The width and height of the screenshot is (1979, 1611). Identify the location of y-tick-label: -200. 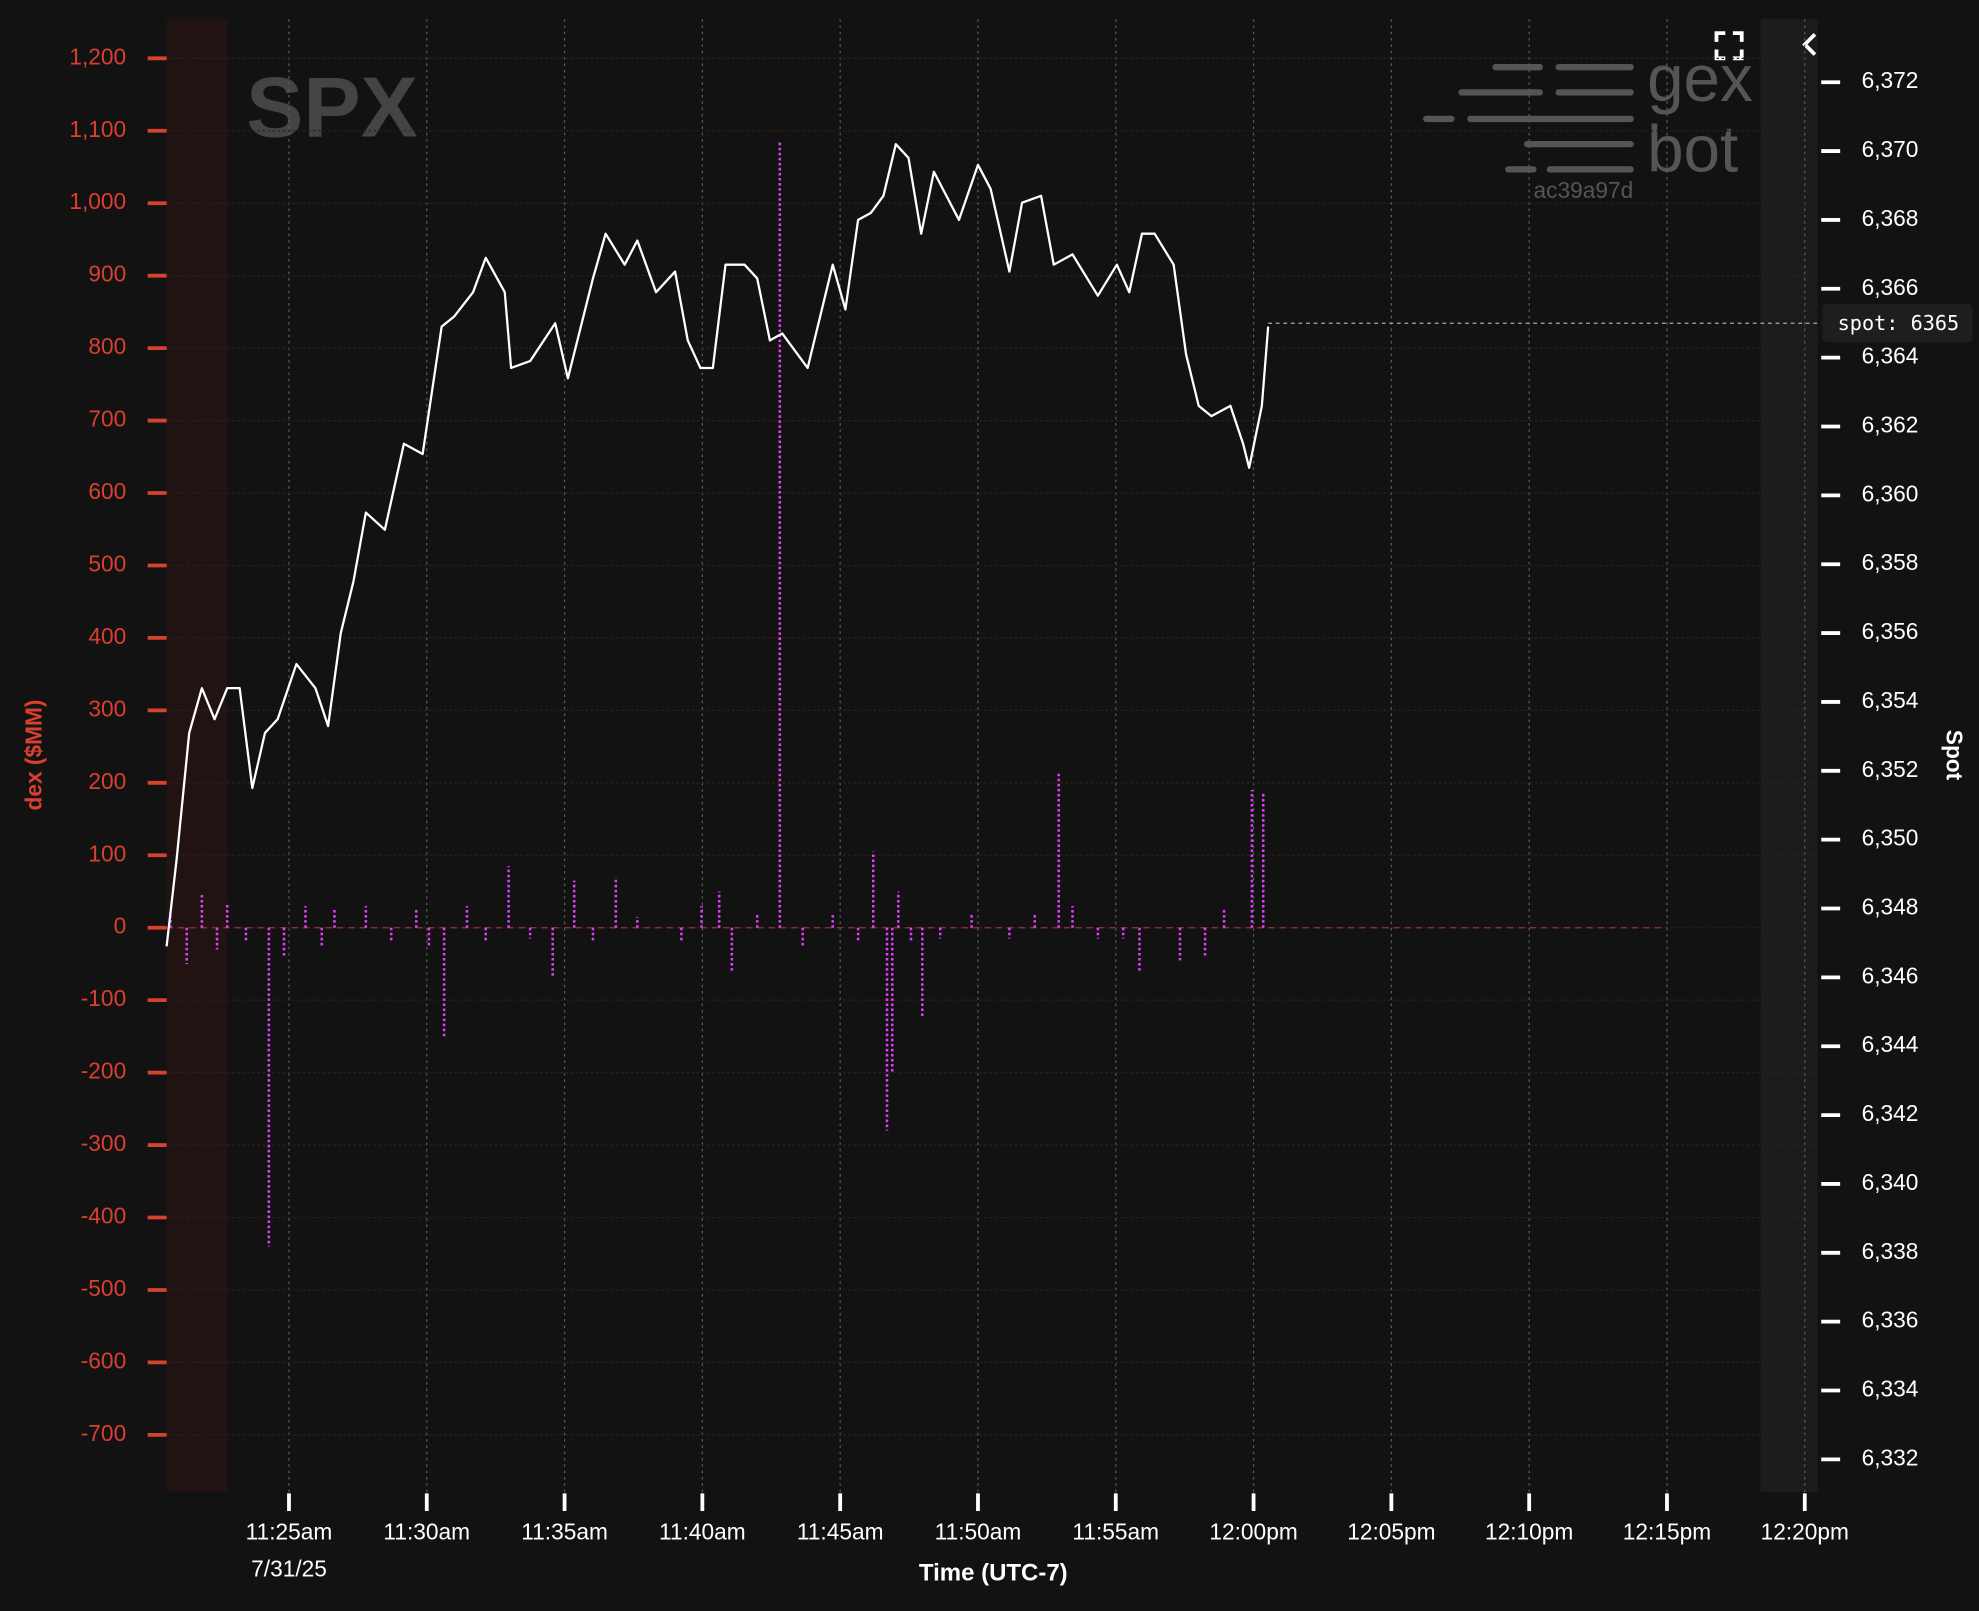
(103, 1071).